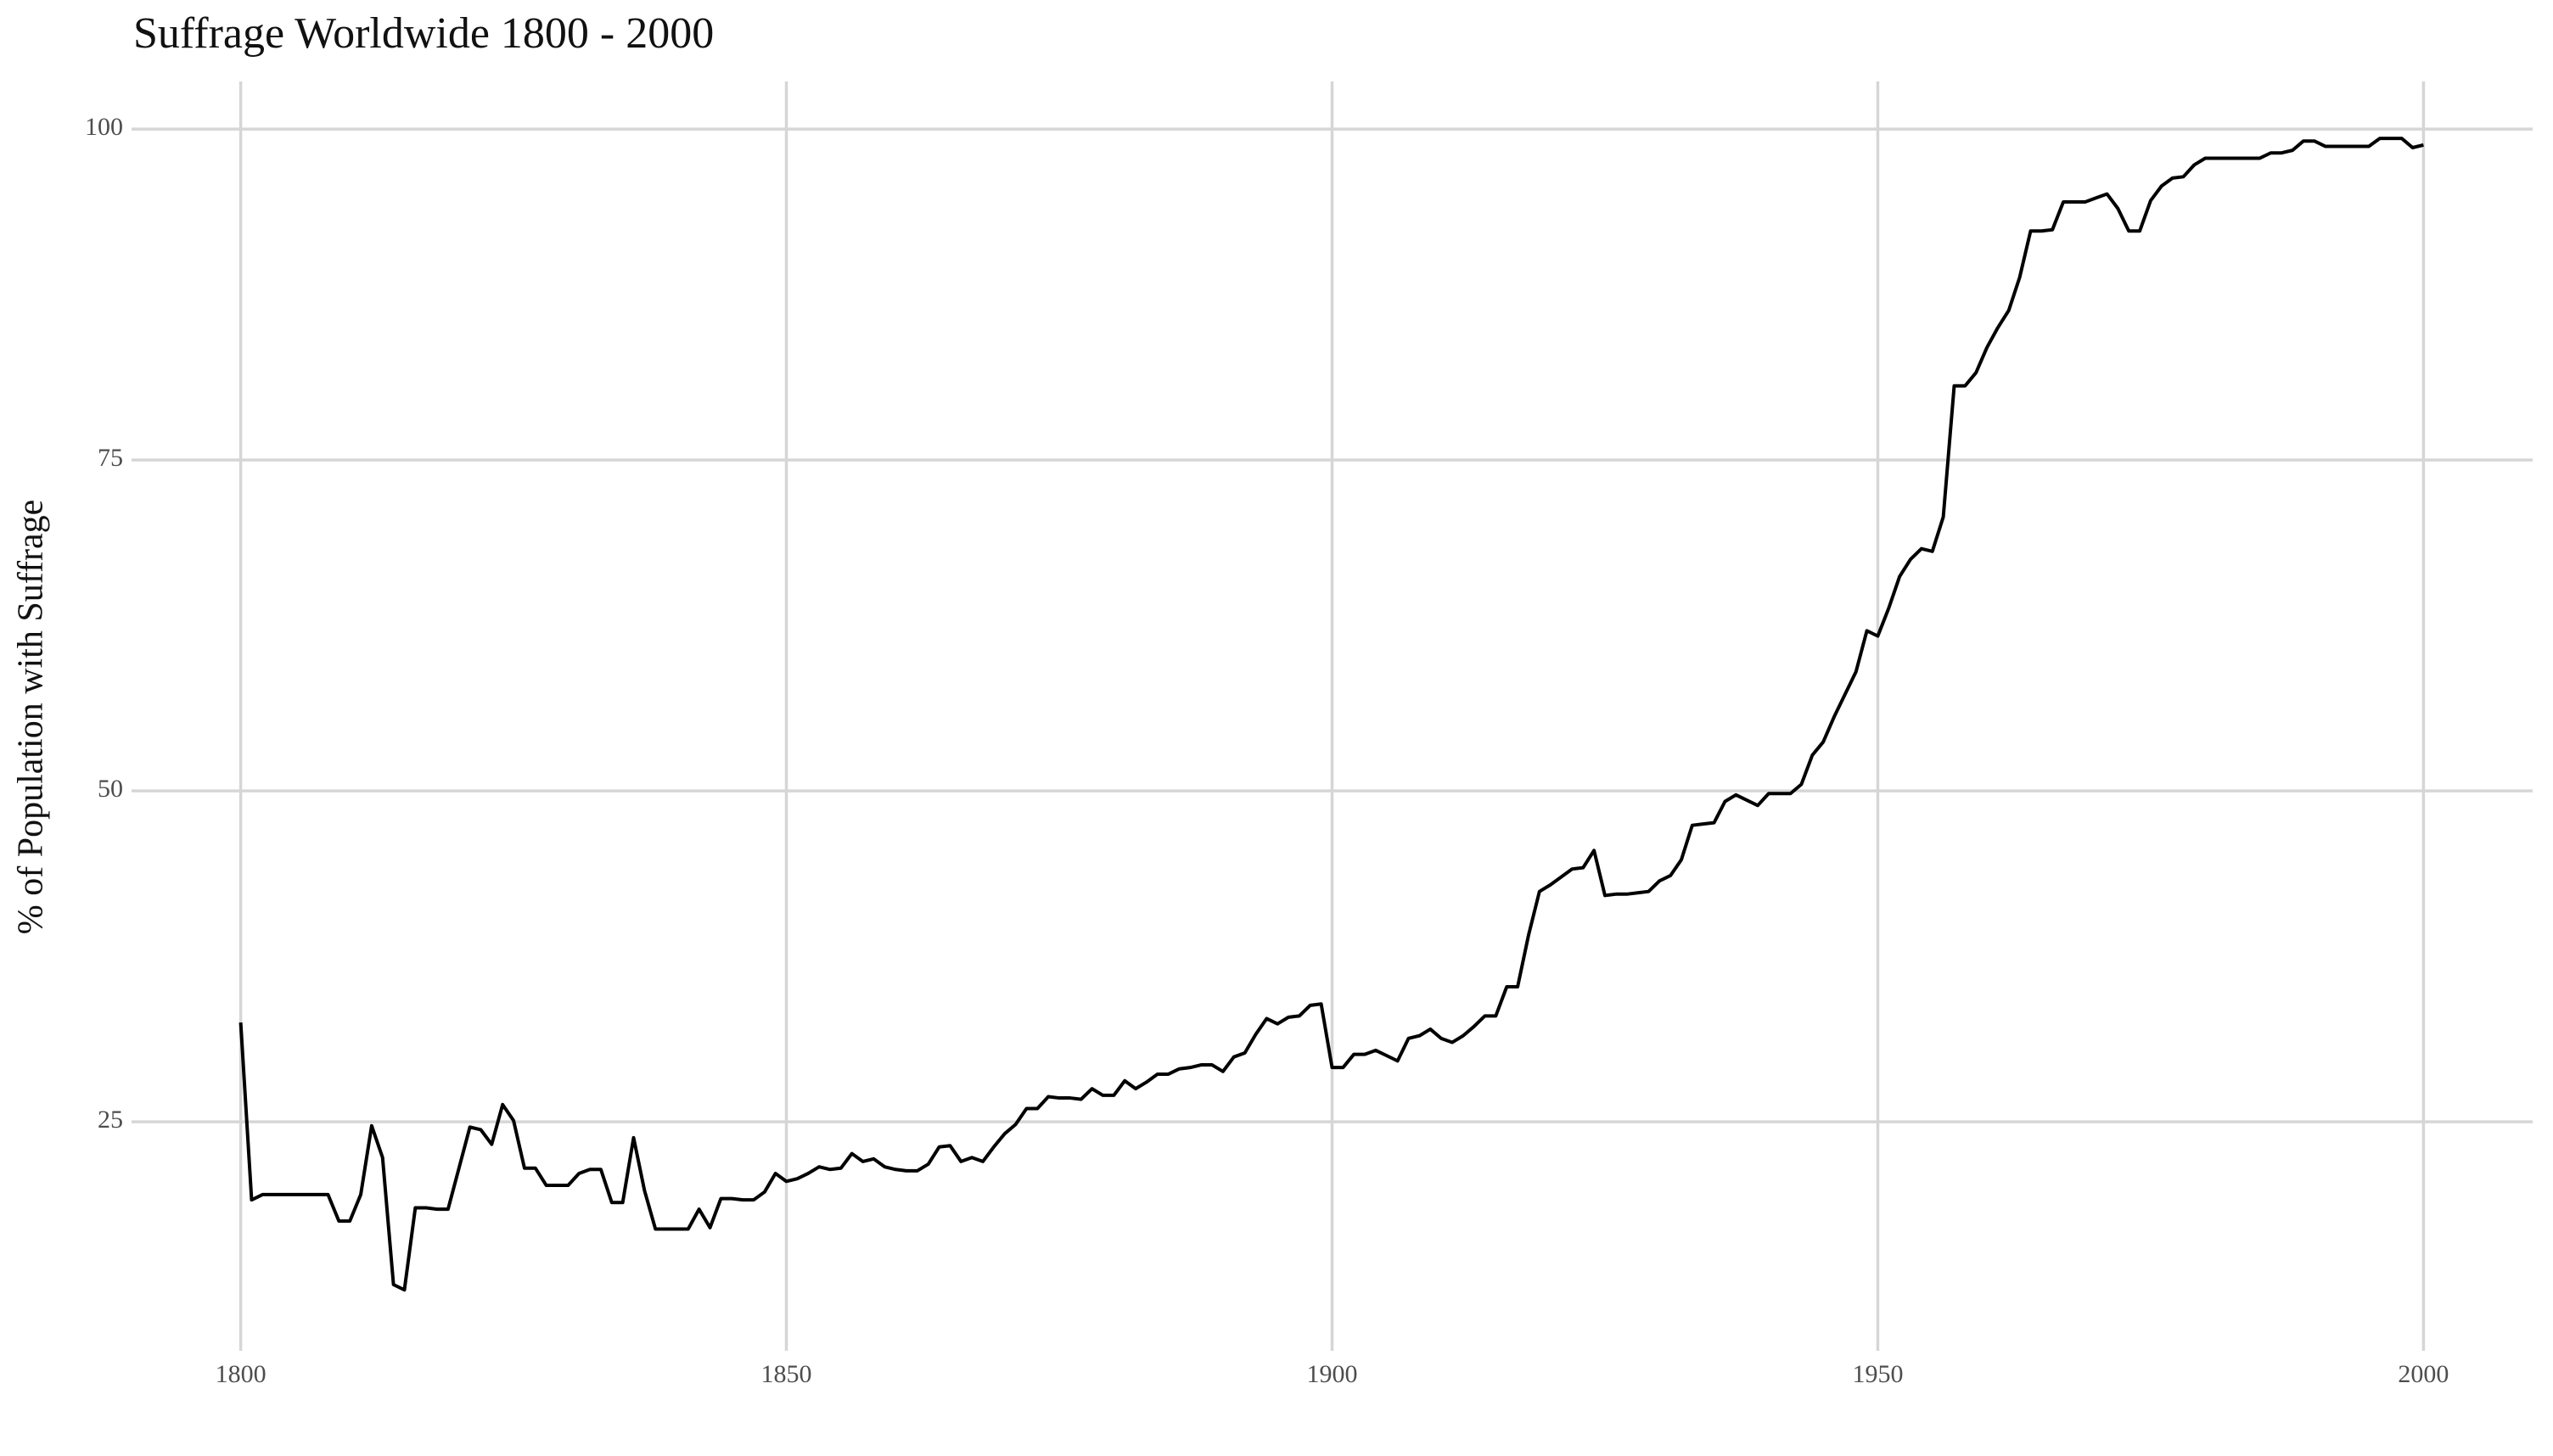 This screenshot has width=2553, height=1456. I want to click on chart-title: Suffrage Worldwide 1800 - 2000, so click(423, 34).